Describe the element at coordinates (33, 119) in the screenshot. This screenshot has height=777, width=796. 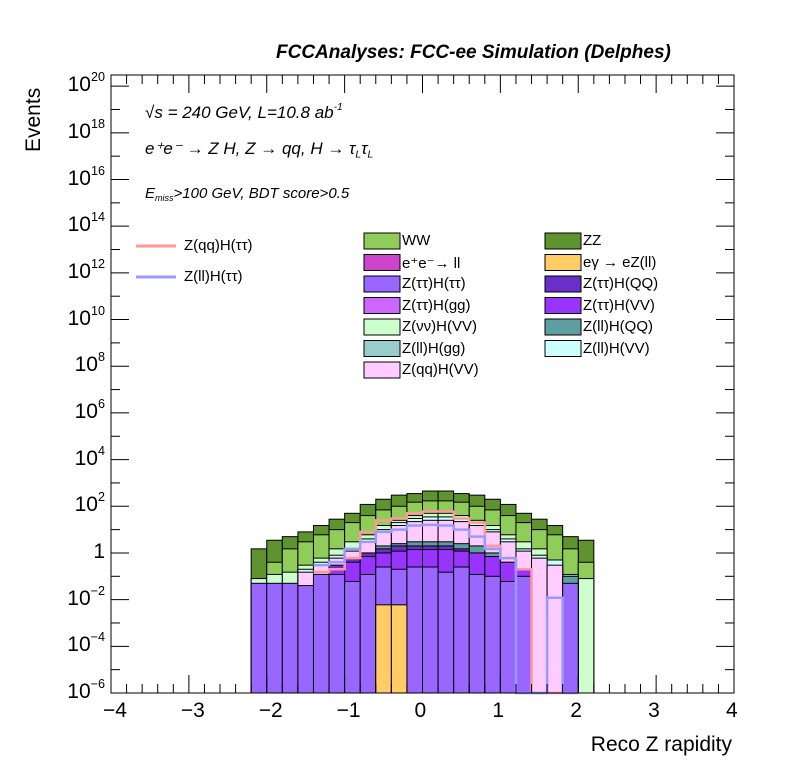
I see `y-axis-label: Events` at that location.